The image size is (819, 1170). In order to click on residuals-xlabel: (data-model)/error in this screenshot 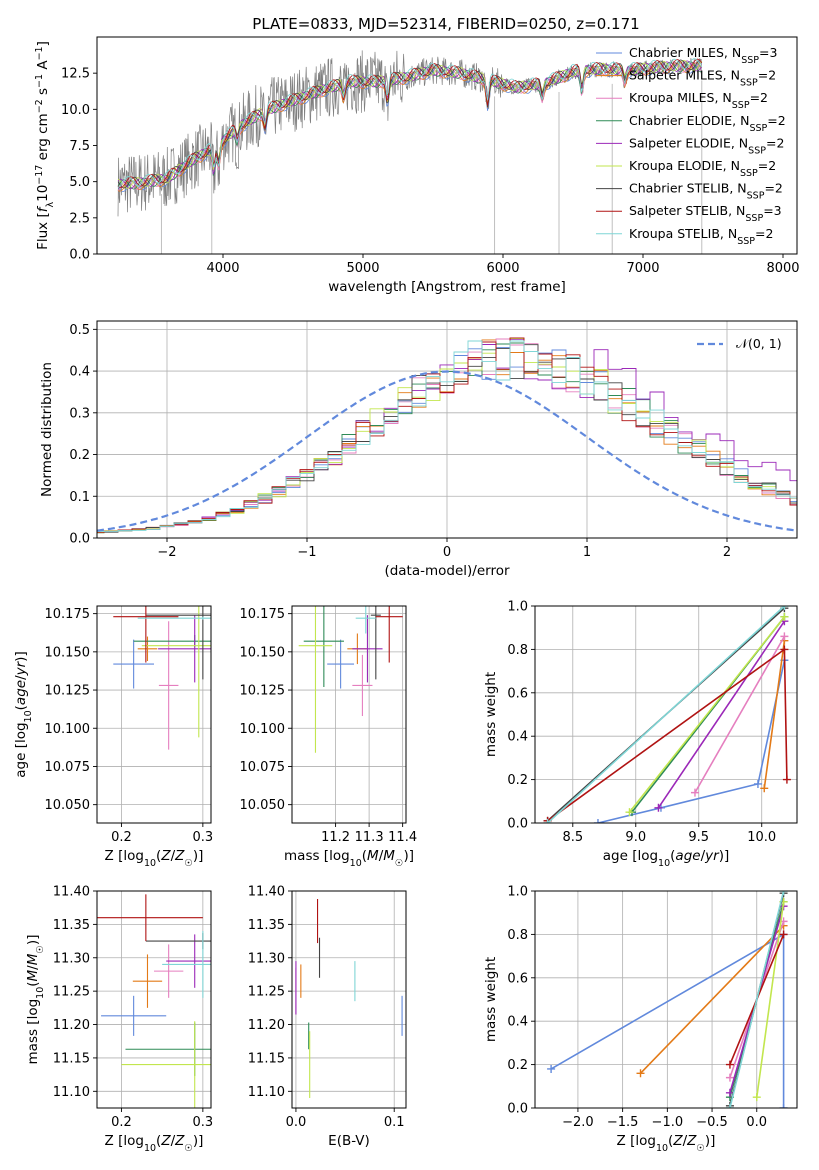, I will do `click(447, 571)`.